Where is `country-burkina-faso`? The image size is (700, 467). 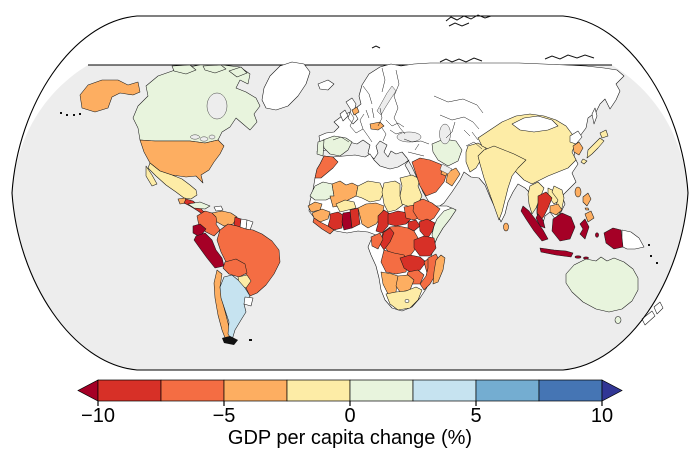
country-burkina-faso is located at coordinates (346, 206).